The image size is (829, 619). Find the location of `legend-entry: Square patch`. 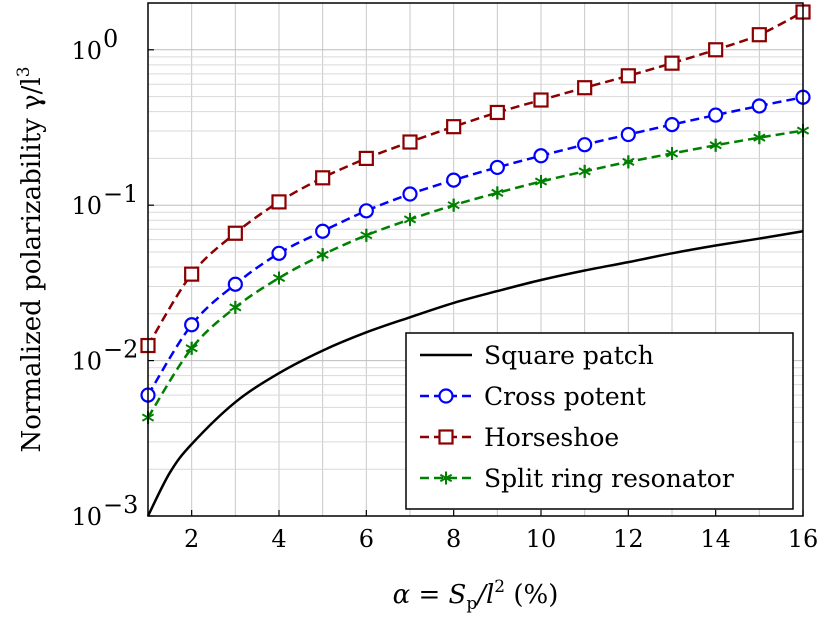

legend-entry: Square patch is located at coordinates (537, 355).